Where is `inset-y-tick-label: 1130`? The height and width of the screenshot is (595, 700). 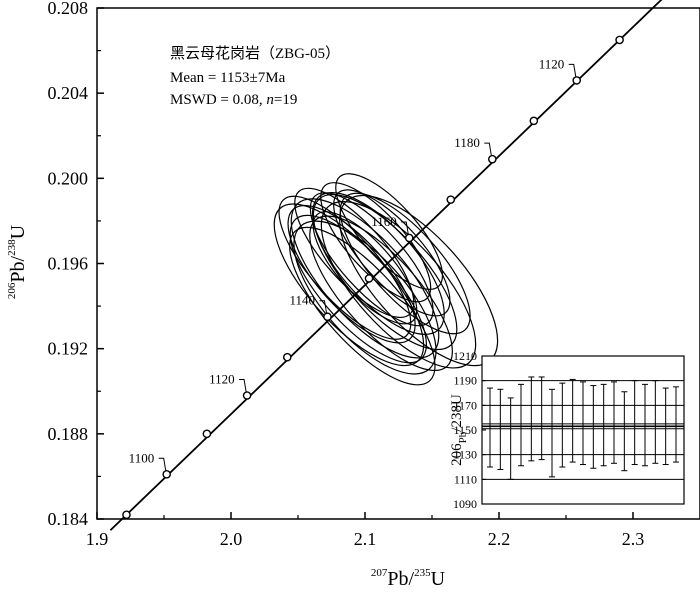 inset-y-tick-label: 1130 is located at coordinates (465, 455).